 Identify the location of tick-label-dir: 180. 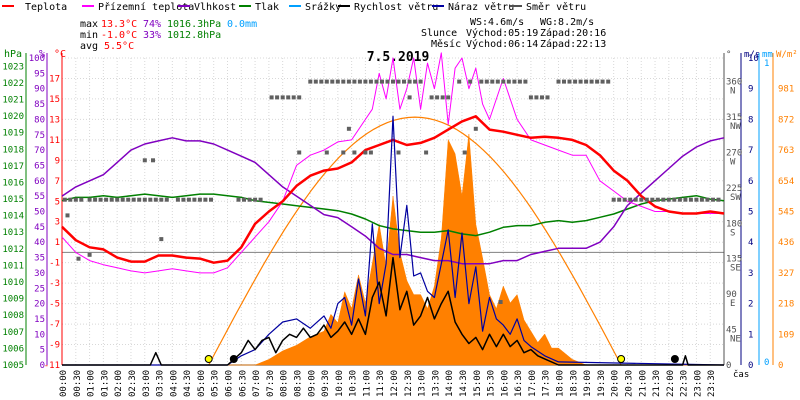
(734, 224).